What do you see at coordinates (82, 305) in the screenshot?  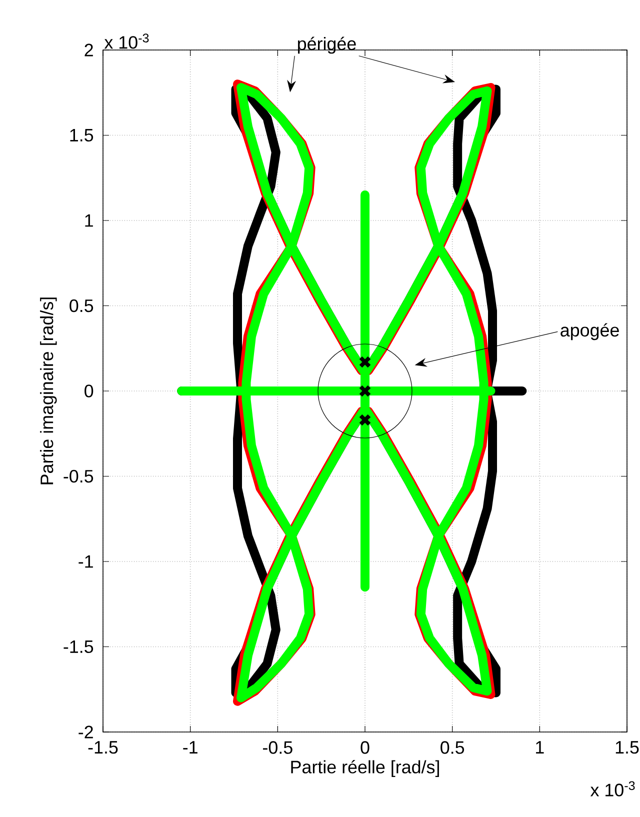 I see `y-tick-label: 0.5` at bounding box center [82, 305].